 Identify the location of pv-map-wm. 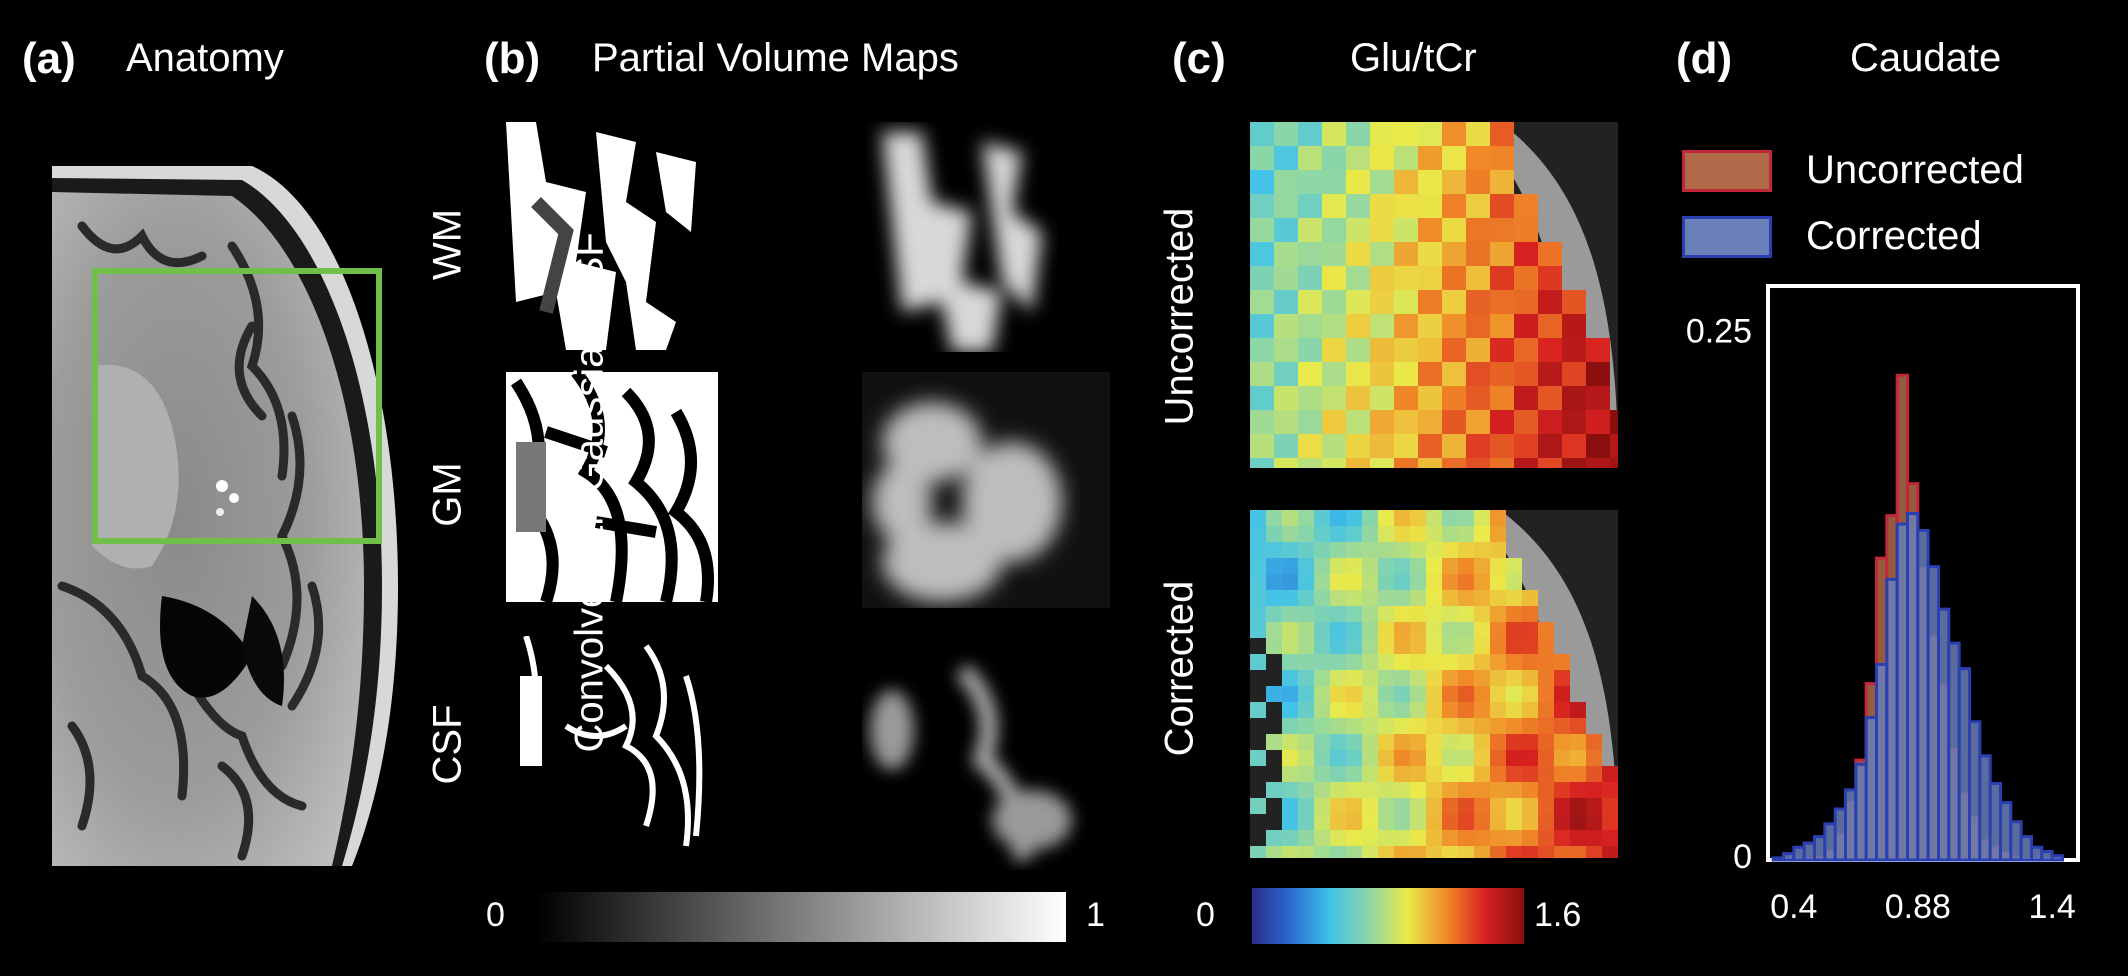
(604, 236).